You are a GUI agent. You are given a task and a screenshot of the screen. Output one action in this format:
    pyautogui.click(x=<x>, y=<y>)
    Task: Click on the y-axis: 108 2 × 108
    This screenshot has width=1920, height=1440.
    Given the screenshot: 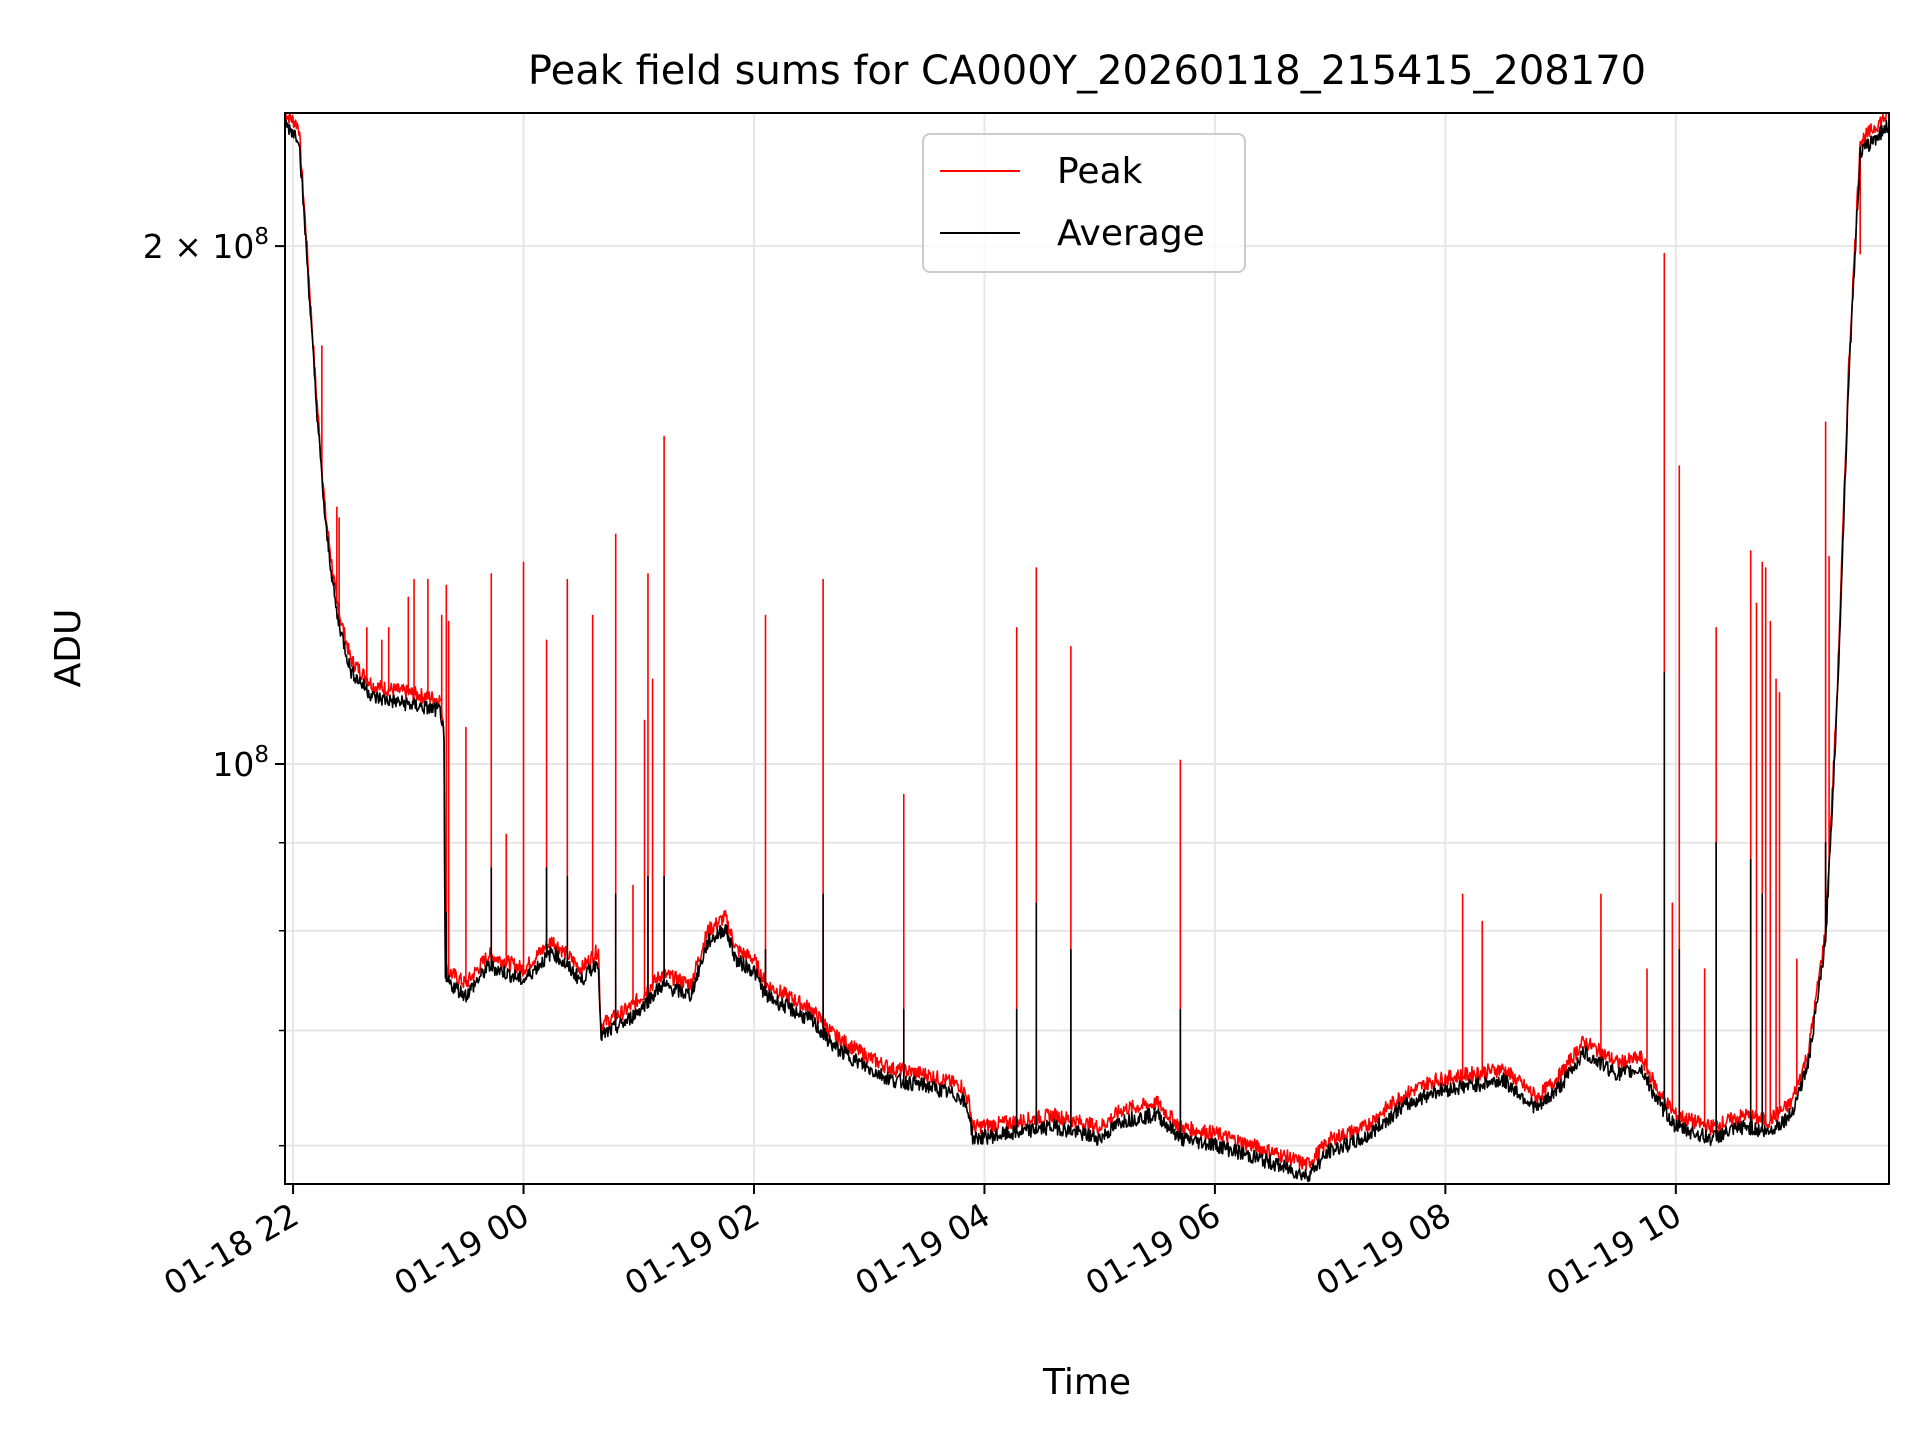 What is the action you would take?
    pyautogui.click(x=214, y=685)
    